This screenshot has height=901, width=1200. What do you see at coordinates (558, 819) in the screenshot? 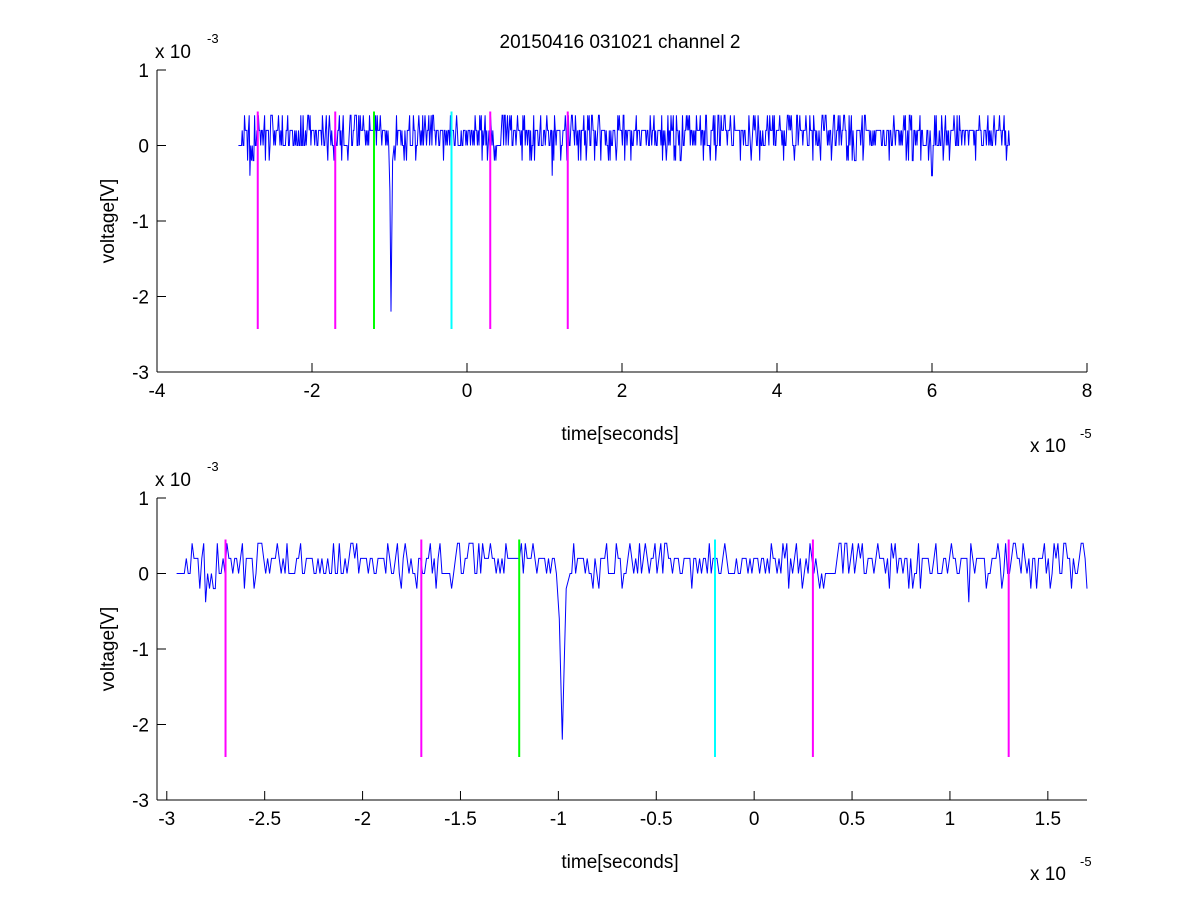
I see `x-tick-label: -1` at bounding box center [558, 819].